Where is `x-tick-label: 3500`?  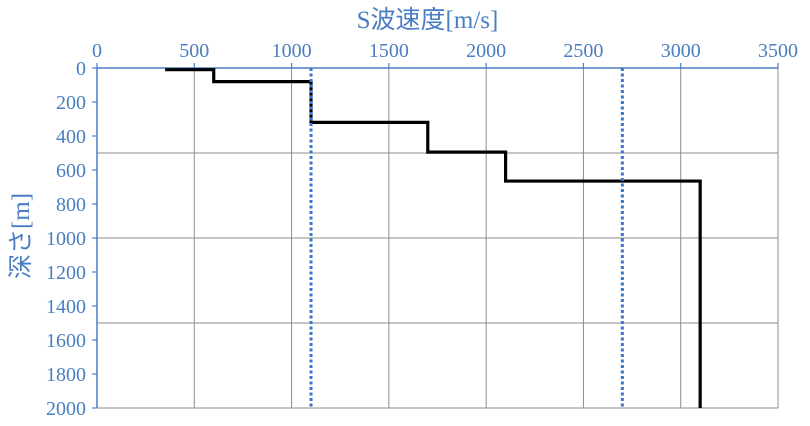 x-tick-label: 3500 is located at coordinates (778, 51).